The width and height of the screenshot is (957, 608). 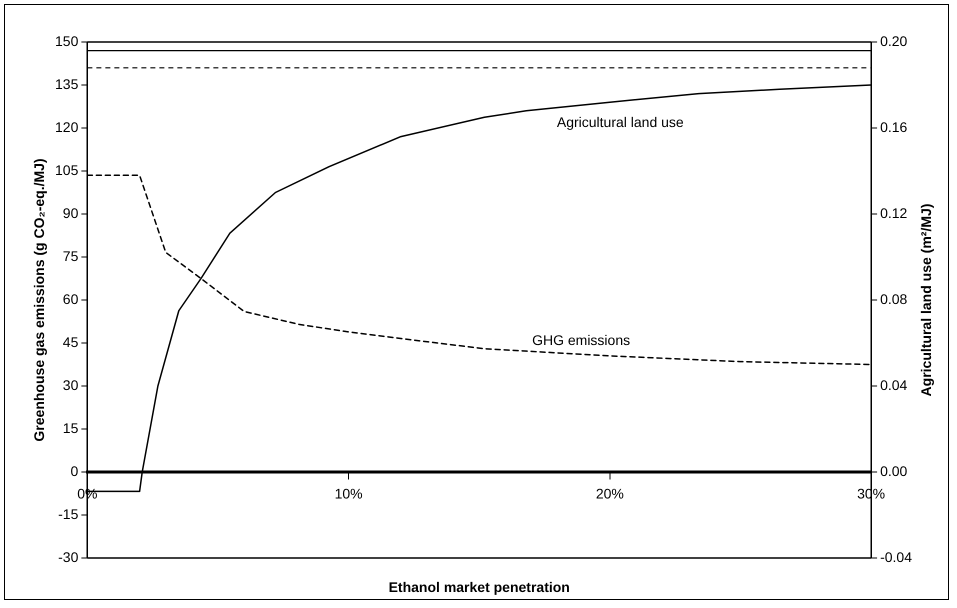 What do you see at coordinates (894, 470) in the screenshot?
I see `y2-tick-label: 0.00` at bounding box center [894, 470].